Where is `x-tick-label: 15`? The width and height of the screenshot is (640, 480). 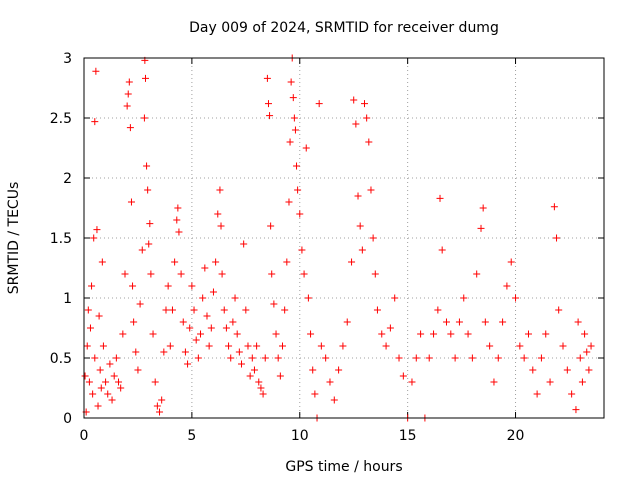
x-tick-label: 15 is located at coordinates (408, 436).